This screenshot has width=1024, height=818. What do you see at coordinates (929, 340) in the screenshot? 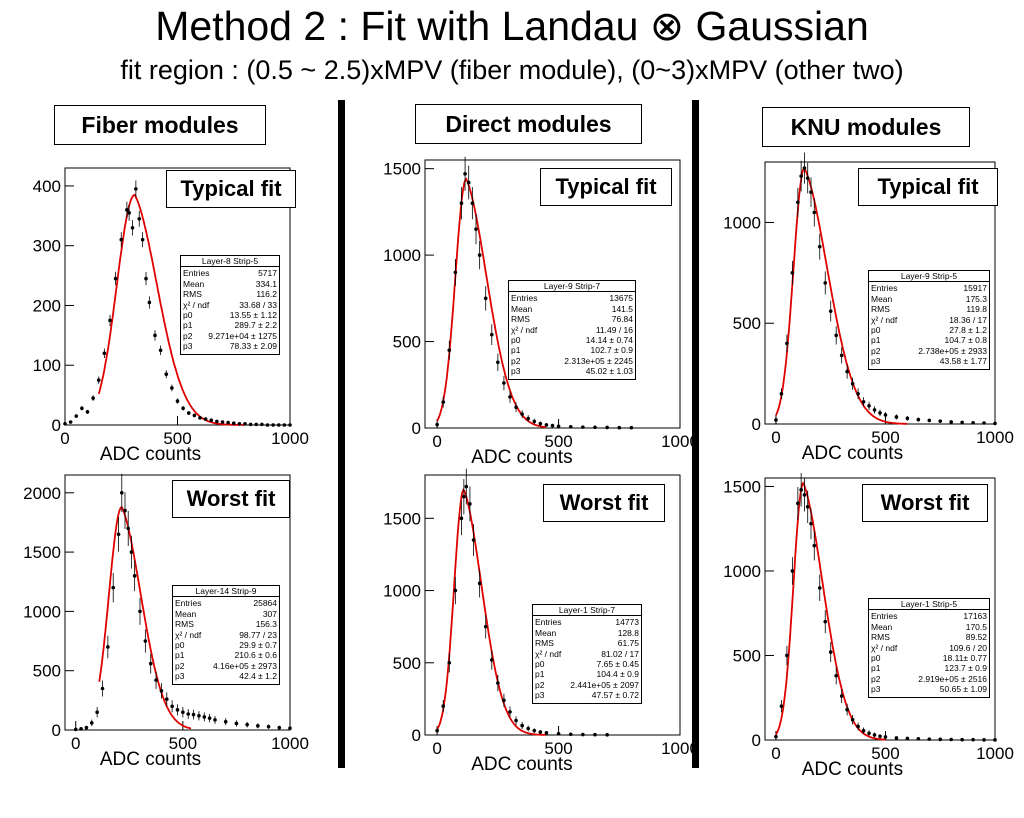
I see `stats-row: p1 104.7 ± 0.8` at bounding box center [929, 340].